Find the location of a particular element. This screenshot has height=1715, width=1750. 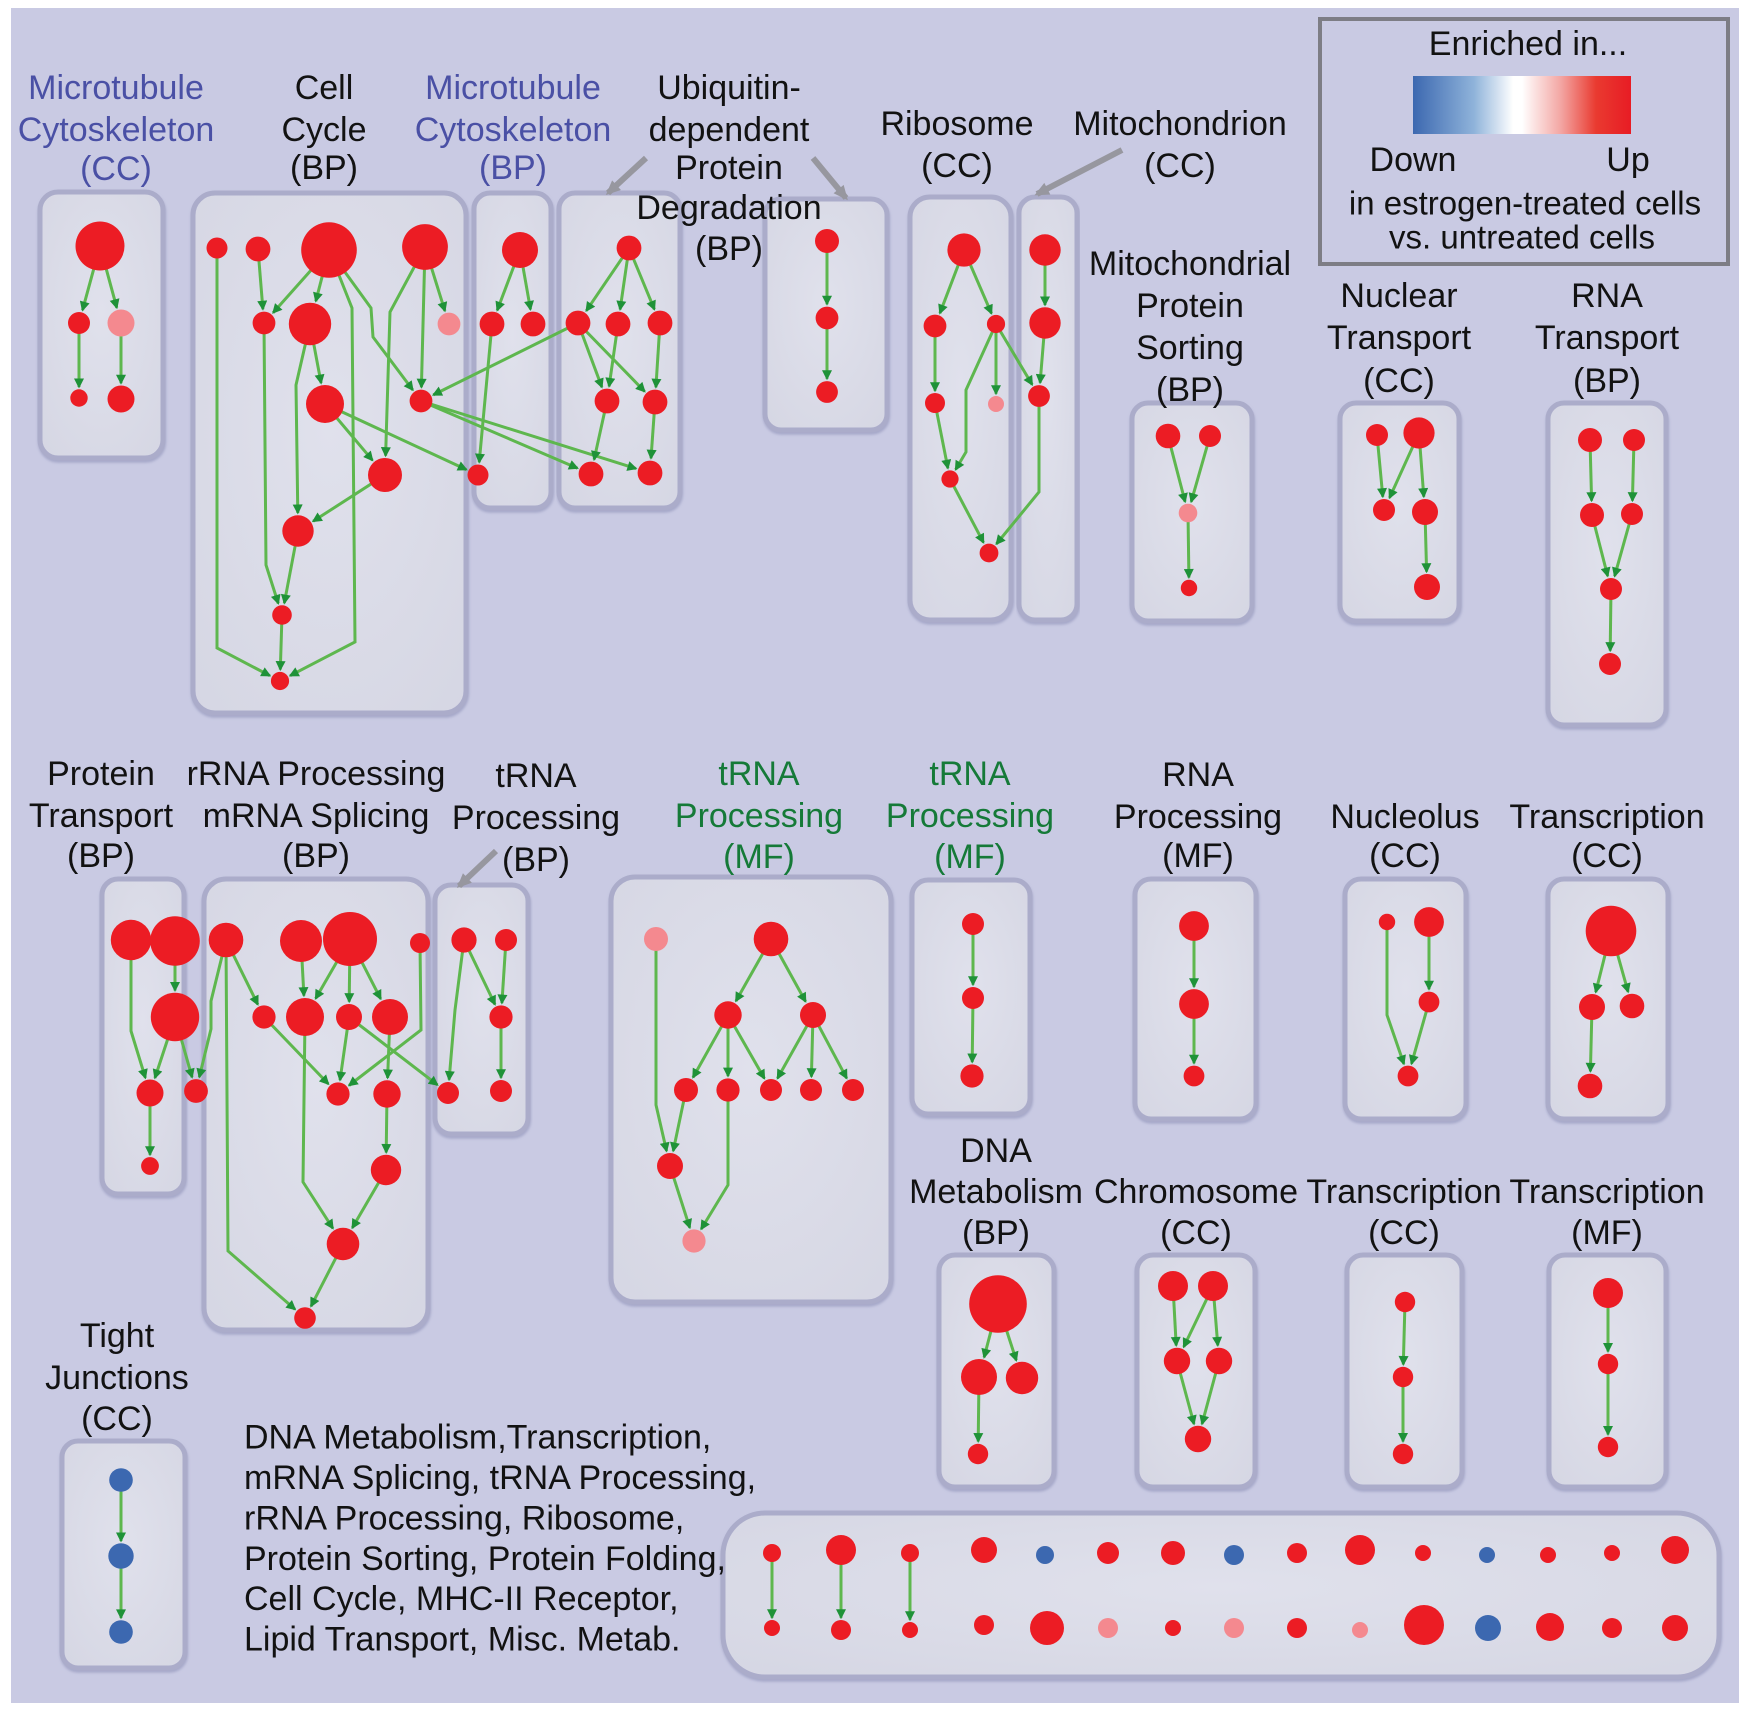

svg-text: DNA is located at coordinates (996, 1151).